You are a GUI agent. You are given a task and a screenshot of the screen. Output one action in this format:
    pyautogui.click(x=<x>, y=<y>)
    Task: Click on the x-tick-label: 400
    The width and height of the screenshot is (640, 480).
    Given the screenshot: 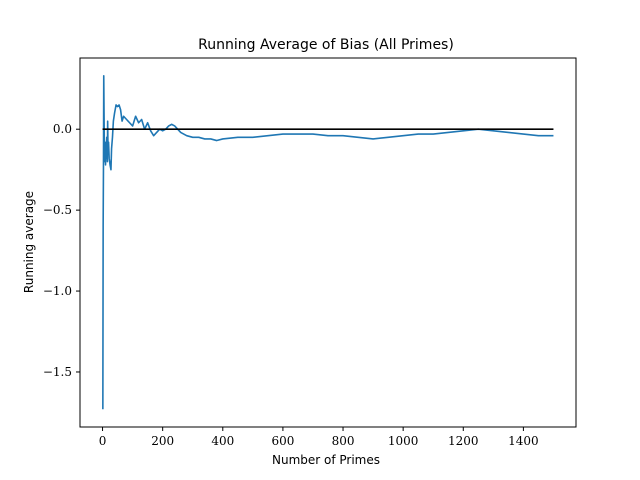 What is the action you would take?
    pyautogui.click(x=222, y=441)
    